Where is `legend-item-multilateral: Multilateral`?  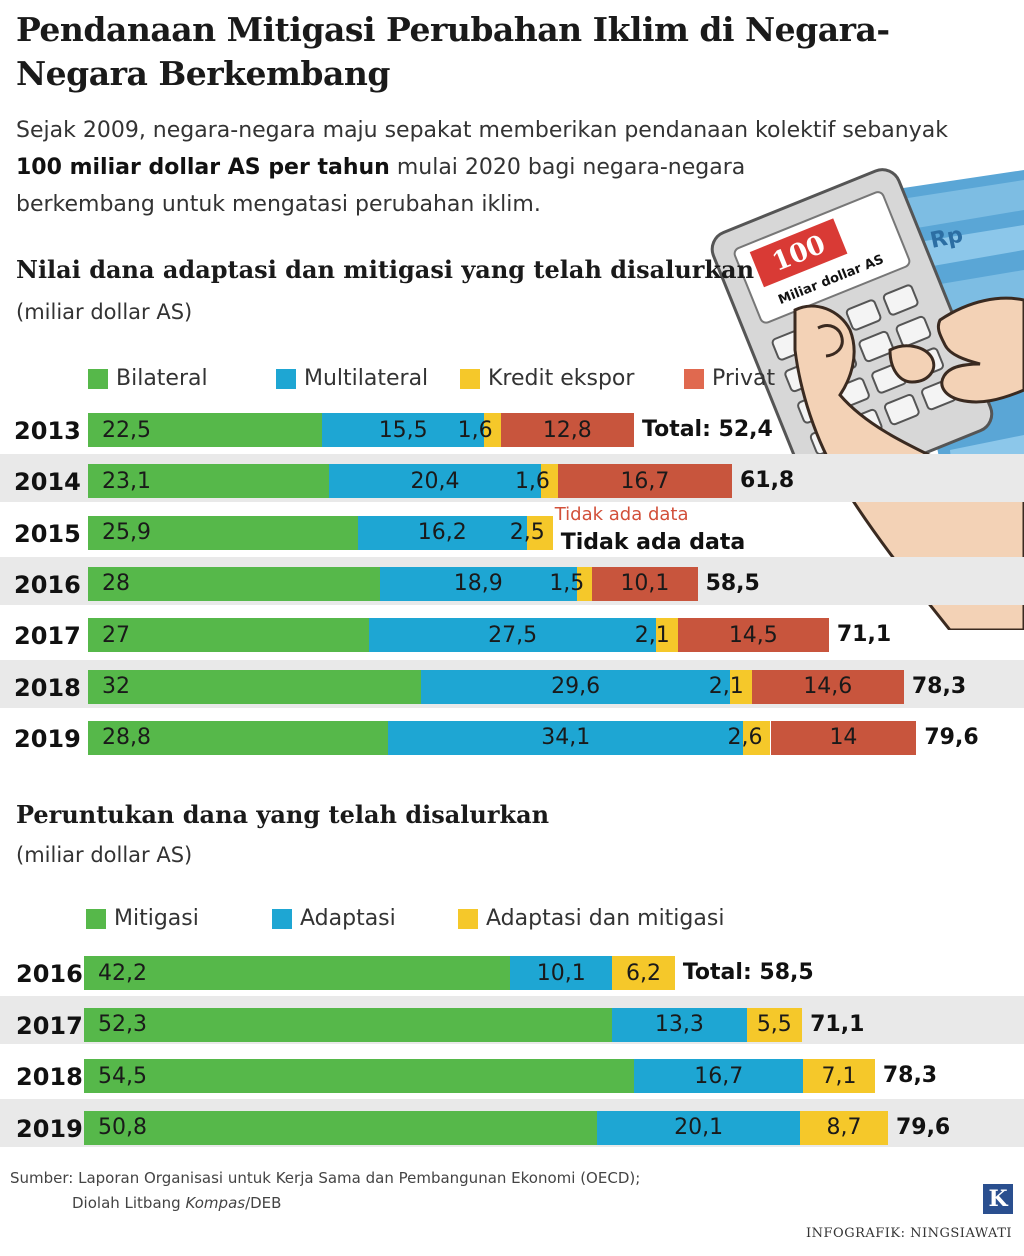
legend-item-multilateral: Multilateral is located at coordinates (352, 378).